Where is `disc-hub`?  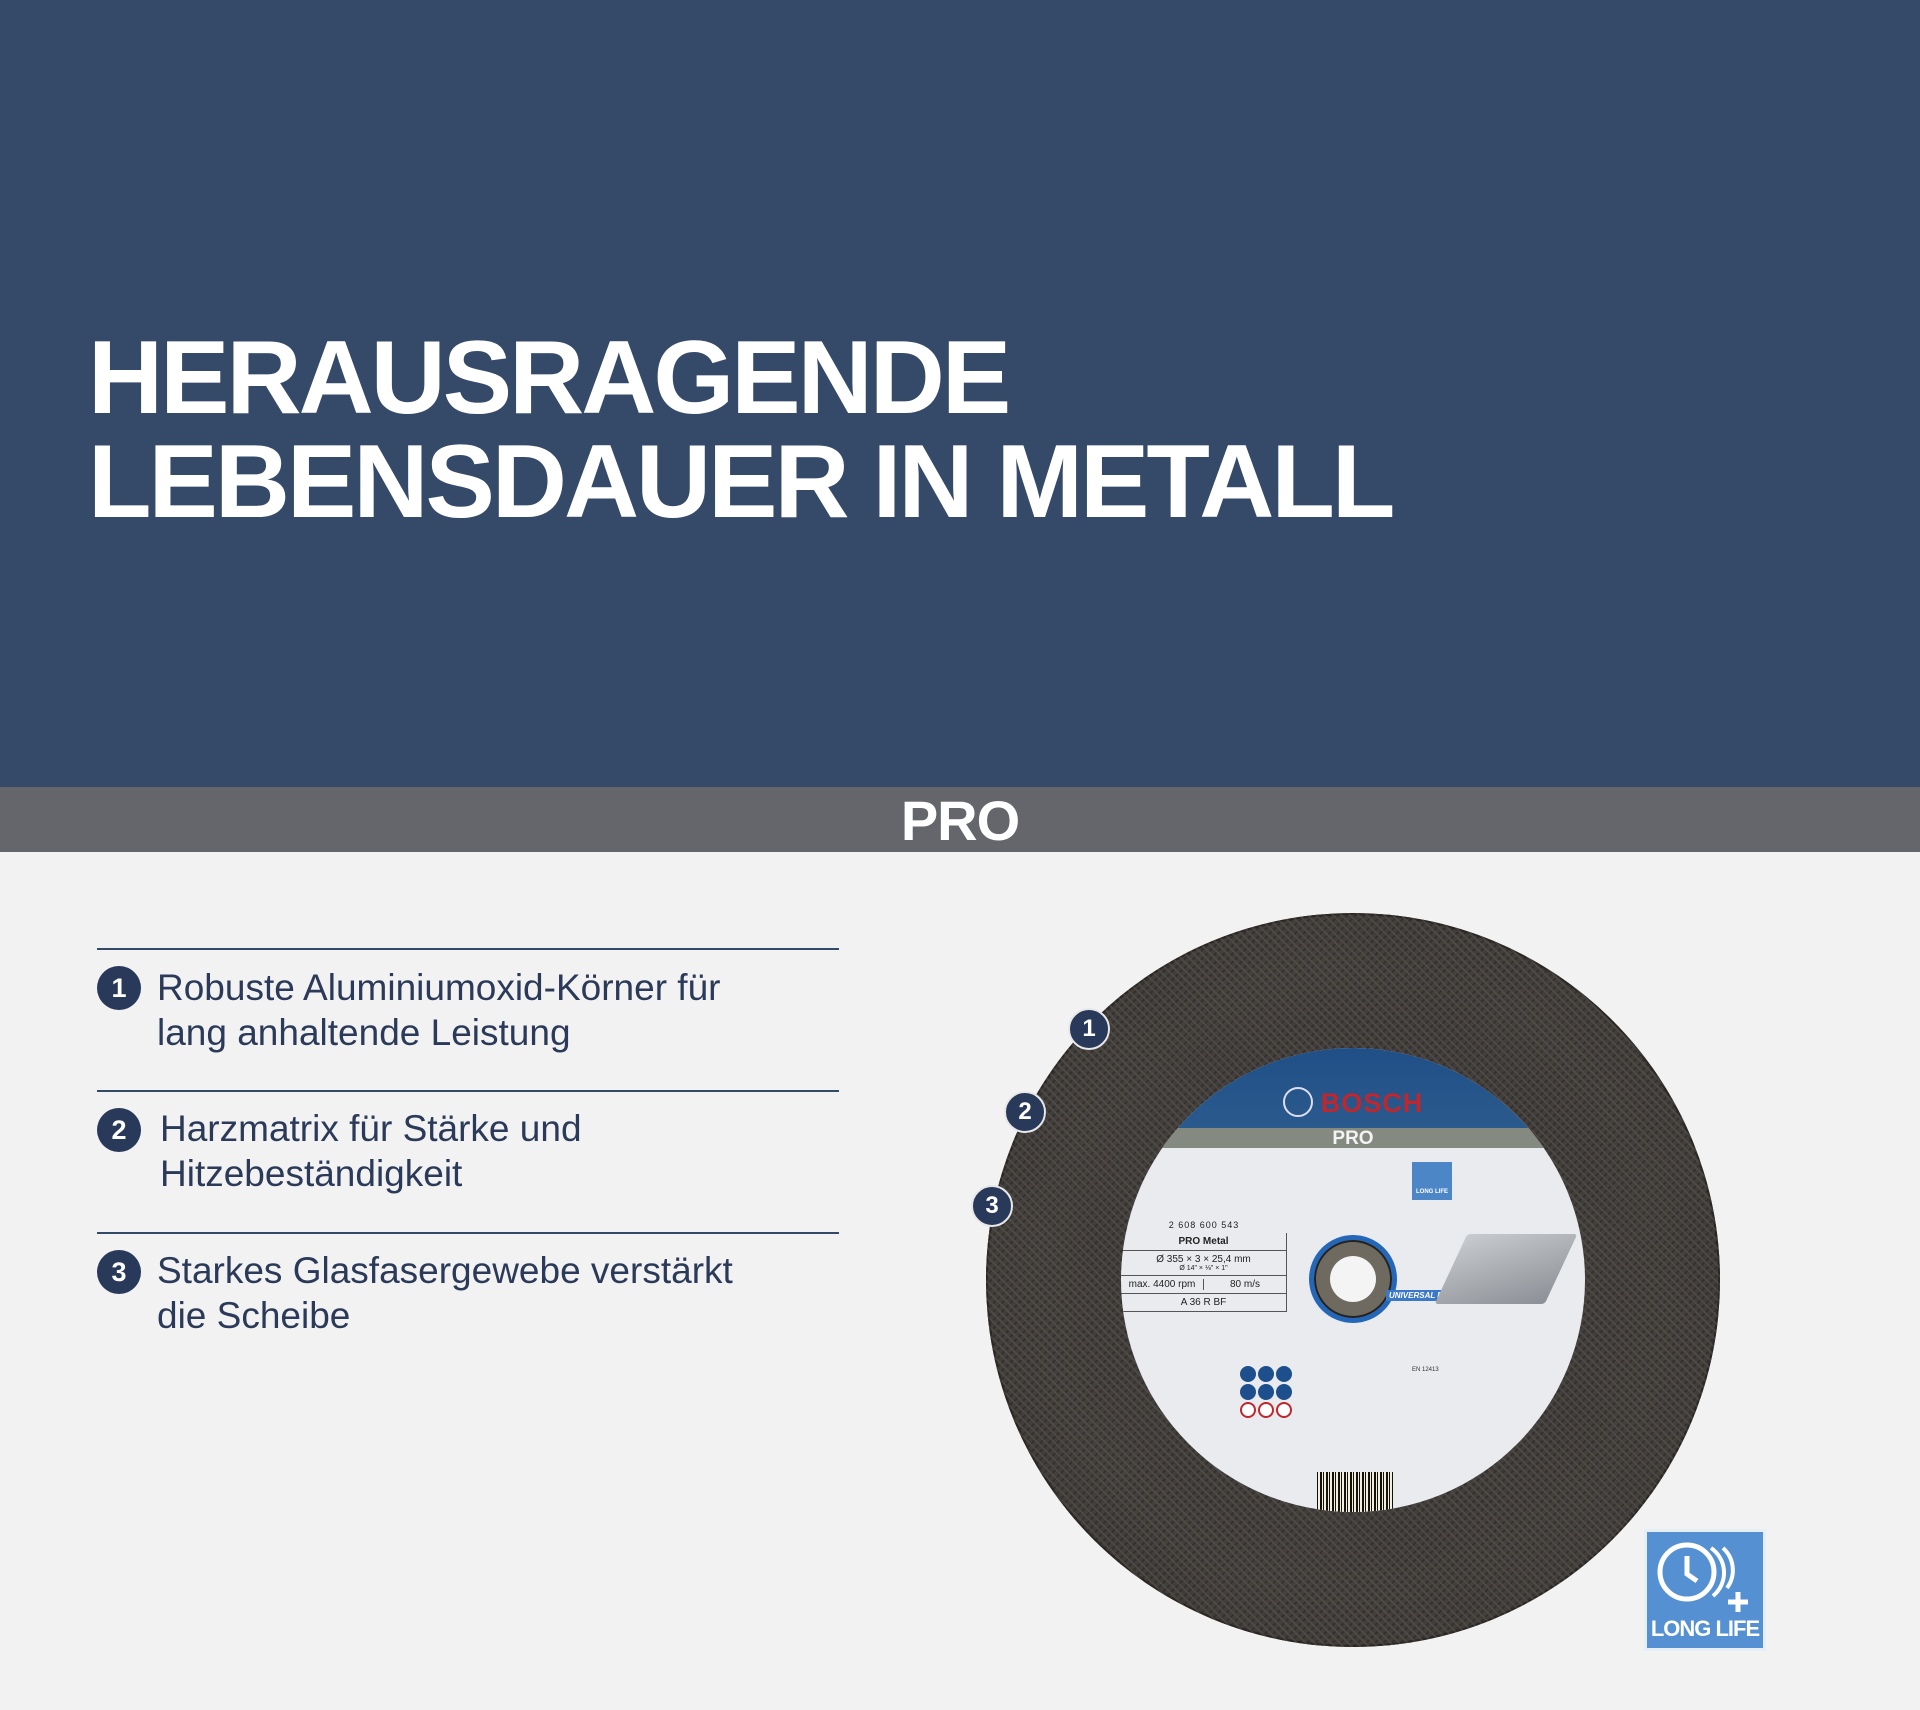
disc-hub is located at coordinates (1353, 1279).